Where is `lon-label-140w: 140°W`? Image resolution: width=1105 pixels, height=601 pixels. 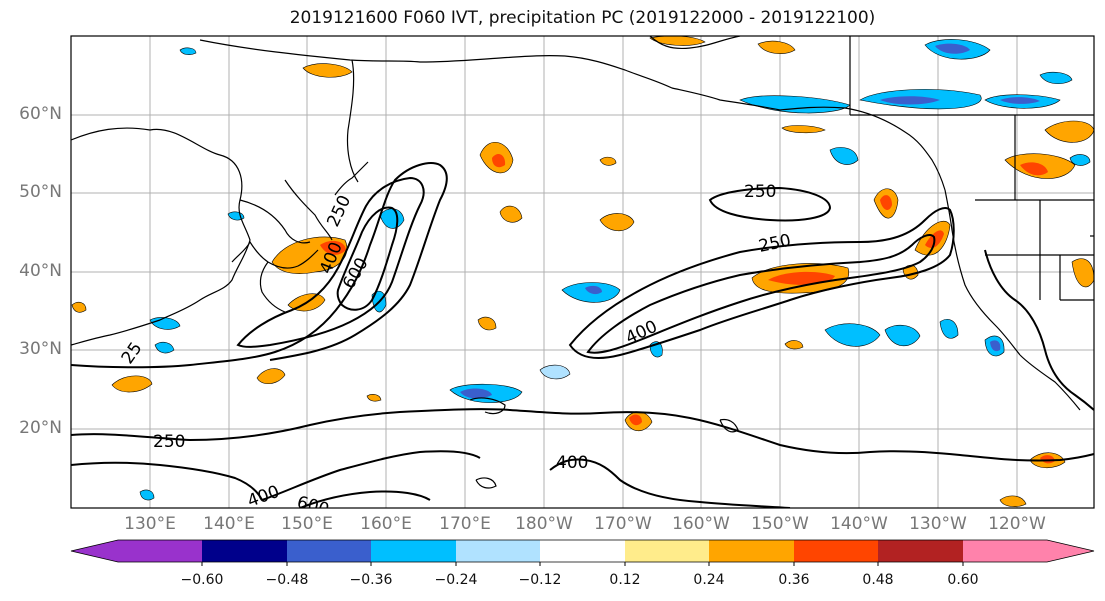 lon-label-140w: 140°W is located at coordinates (859, 524).